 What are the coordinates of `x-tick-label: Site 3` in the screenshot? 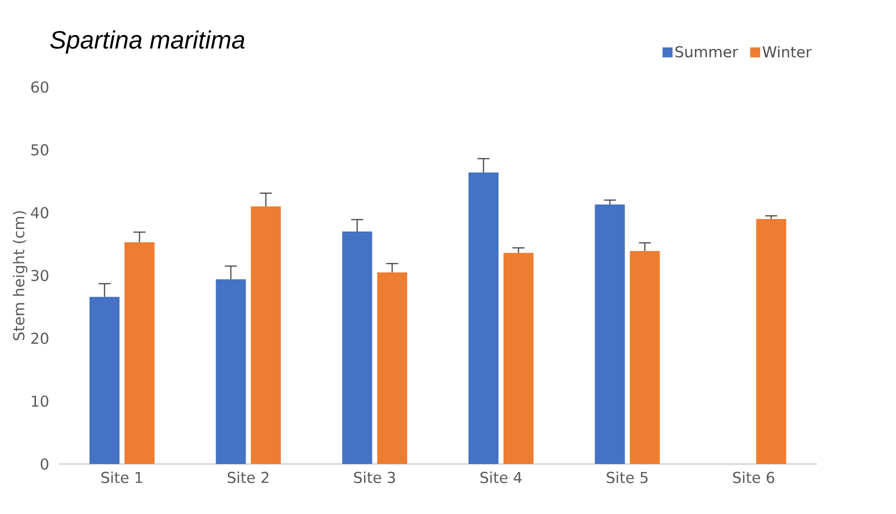 It's located at (375, 478).